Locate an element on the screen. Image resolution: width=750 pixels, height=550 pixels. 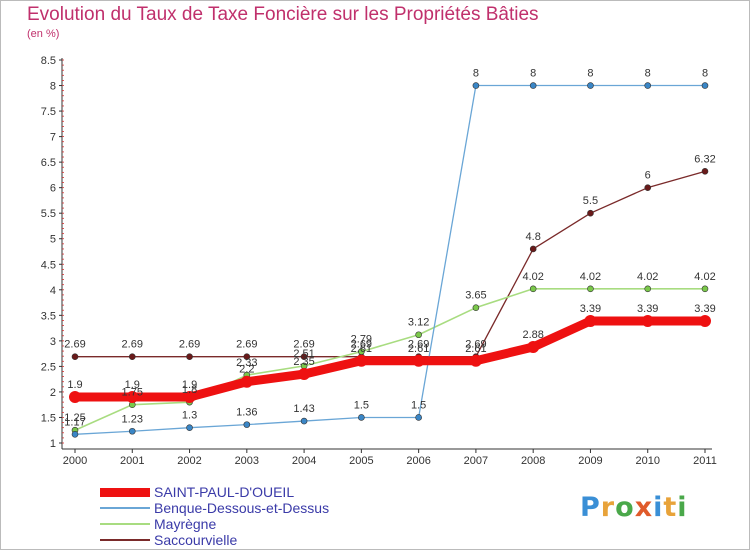
y-tick-label: 5.5 is located at coordinates (48, 214).